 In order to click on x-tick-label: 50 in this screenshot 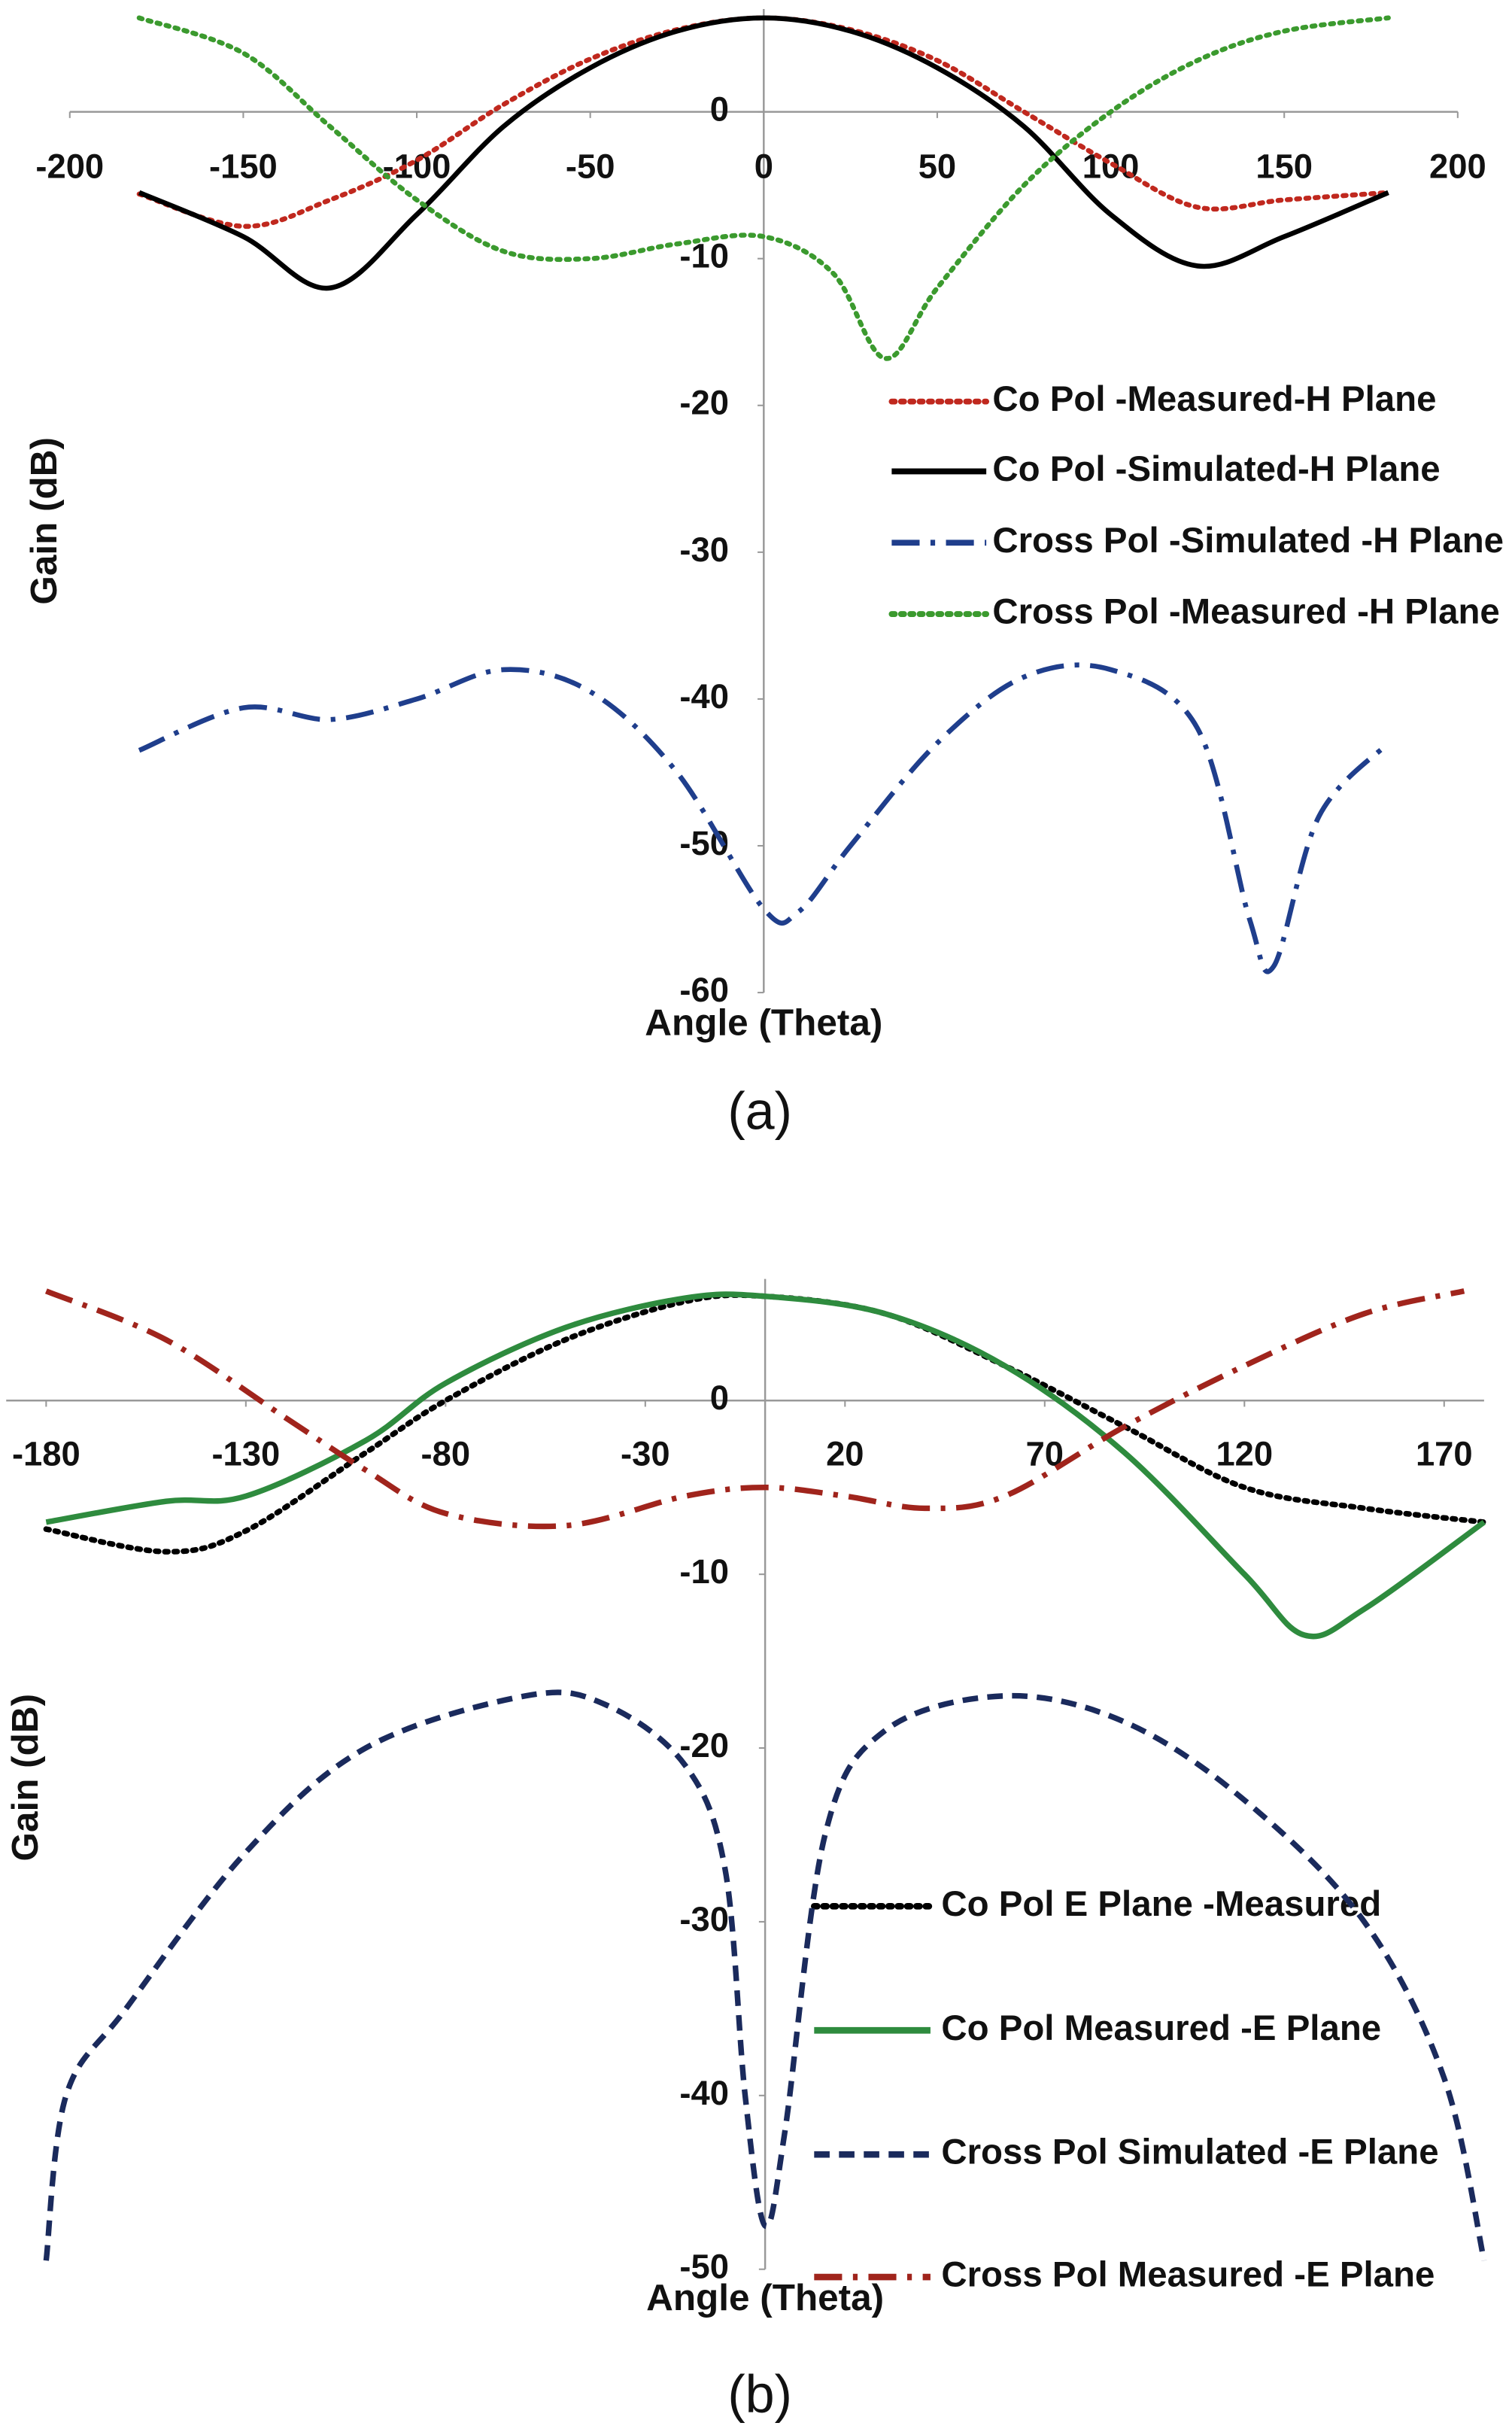, I will do `click(937, 166)`.